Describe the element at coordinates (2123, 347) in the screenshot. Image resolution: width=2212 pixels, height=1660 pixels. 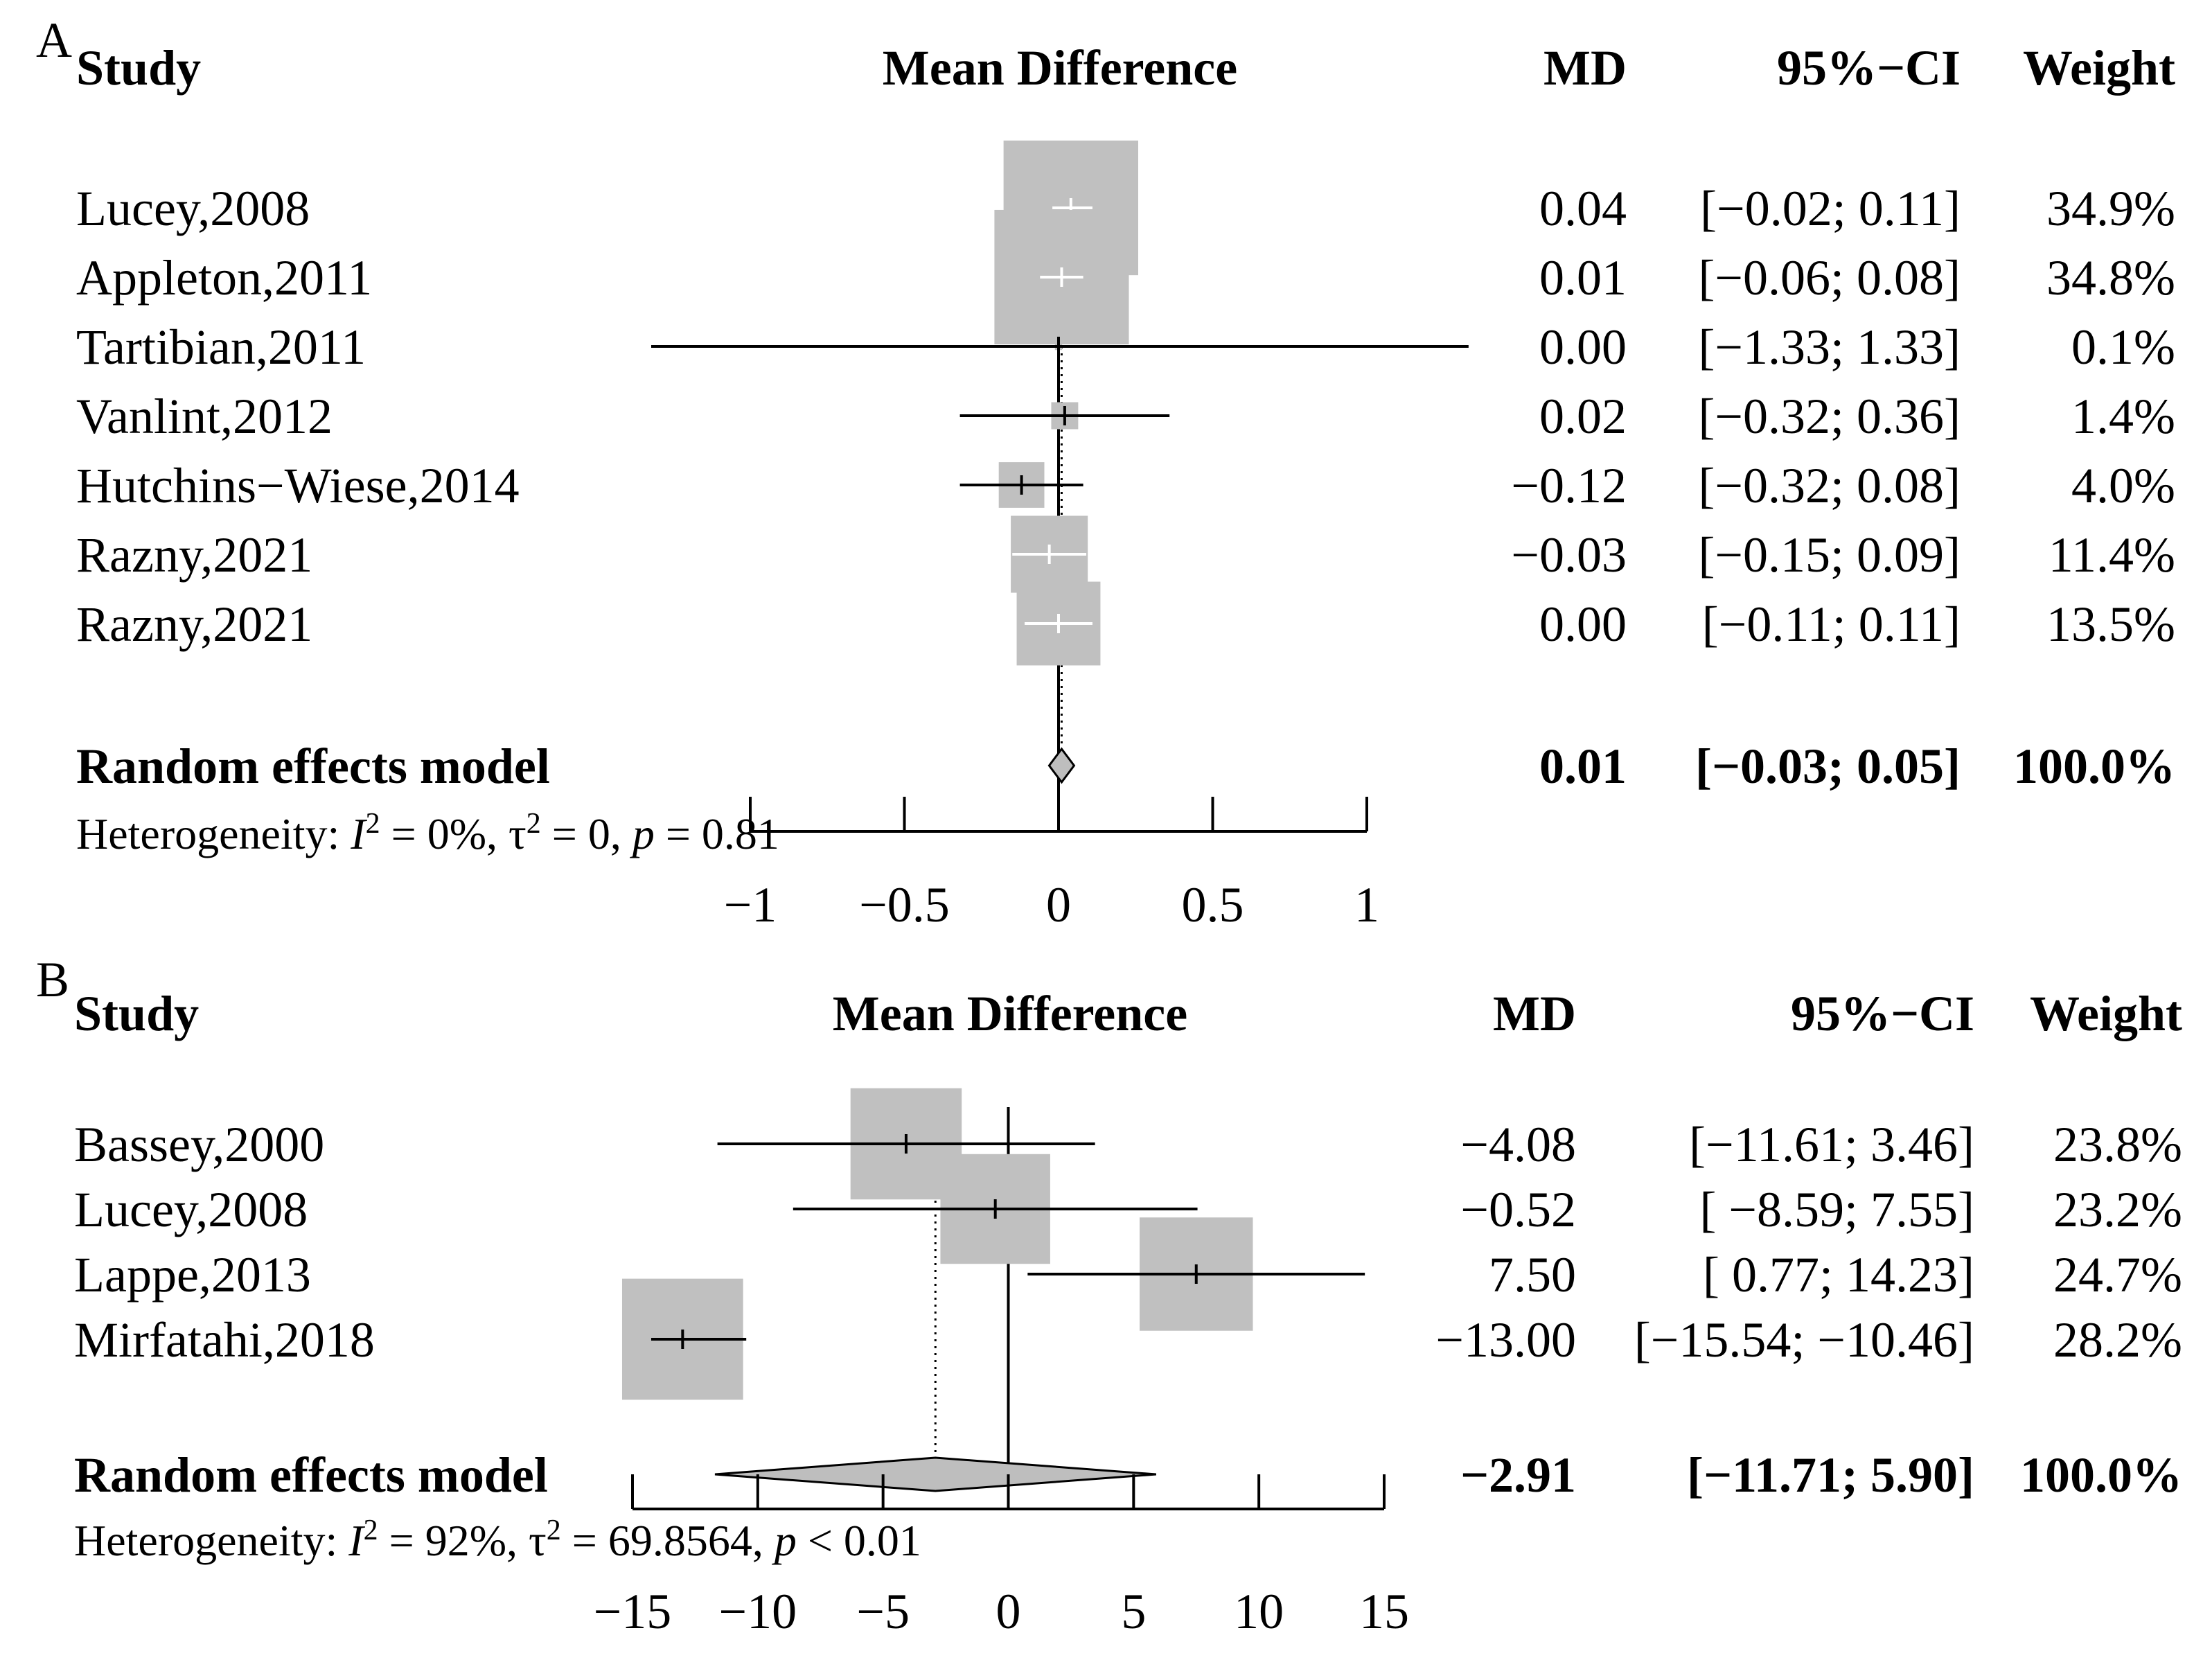
I see `study-weight-value: 0.1%` at that location.